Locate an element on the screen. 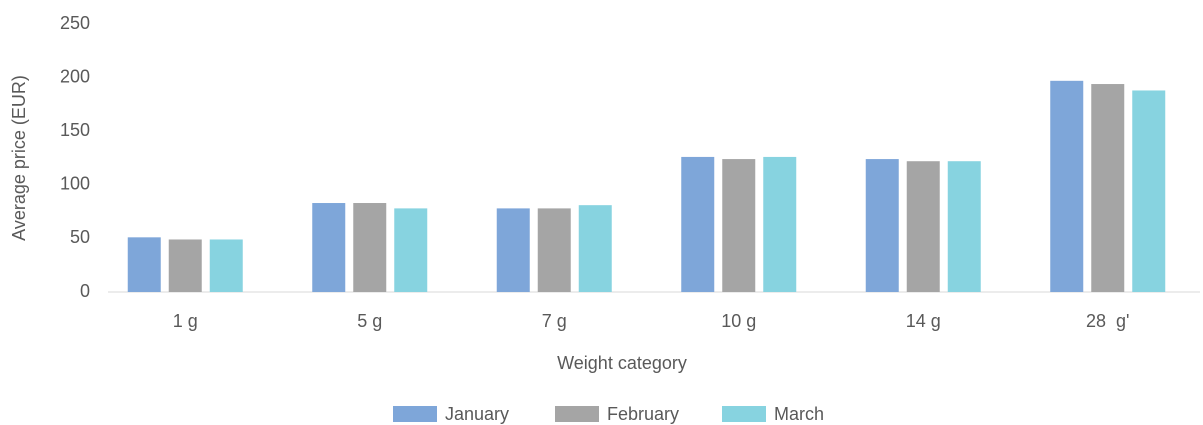 The height and width of the screenshot is (425, 1203). legend-label: March is located at coordinates (799, 414).